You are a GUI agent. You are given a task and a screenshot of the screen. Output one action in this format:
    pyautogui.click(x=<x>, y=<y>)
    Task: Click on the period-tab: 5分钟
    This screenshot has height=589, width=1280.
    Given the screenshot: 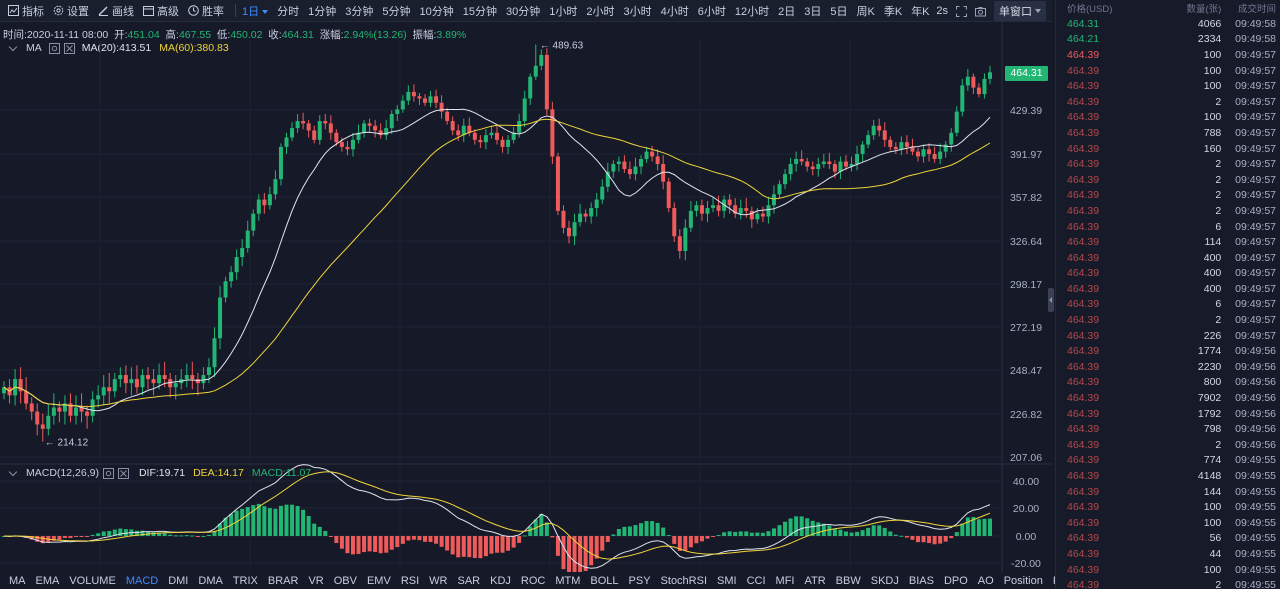 What is the action you would take?
    pyautogui.click(x=396, y=11)
    